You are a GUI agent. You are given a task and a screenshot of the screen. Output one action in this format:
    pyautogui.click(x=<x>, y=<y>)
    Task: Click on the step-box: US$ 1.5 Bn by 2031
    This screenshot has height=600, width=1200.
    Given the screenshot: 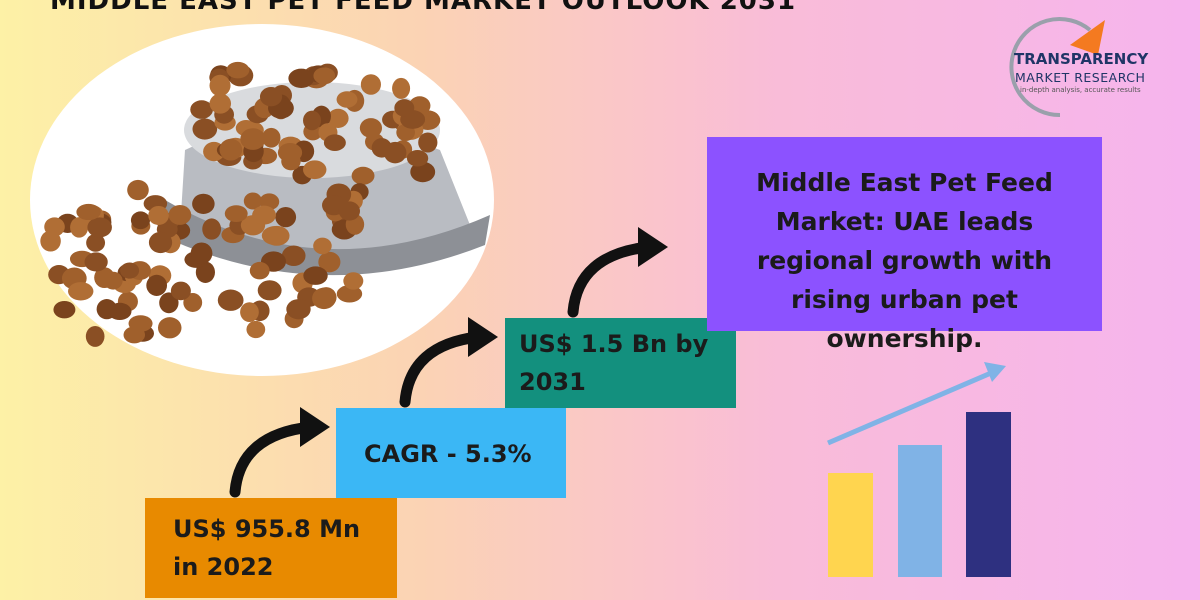 What is the action you would take?
    pyautogui.click(x=620, y=363)
    